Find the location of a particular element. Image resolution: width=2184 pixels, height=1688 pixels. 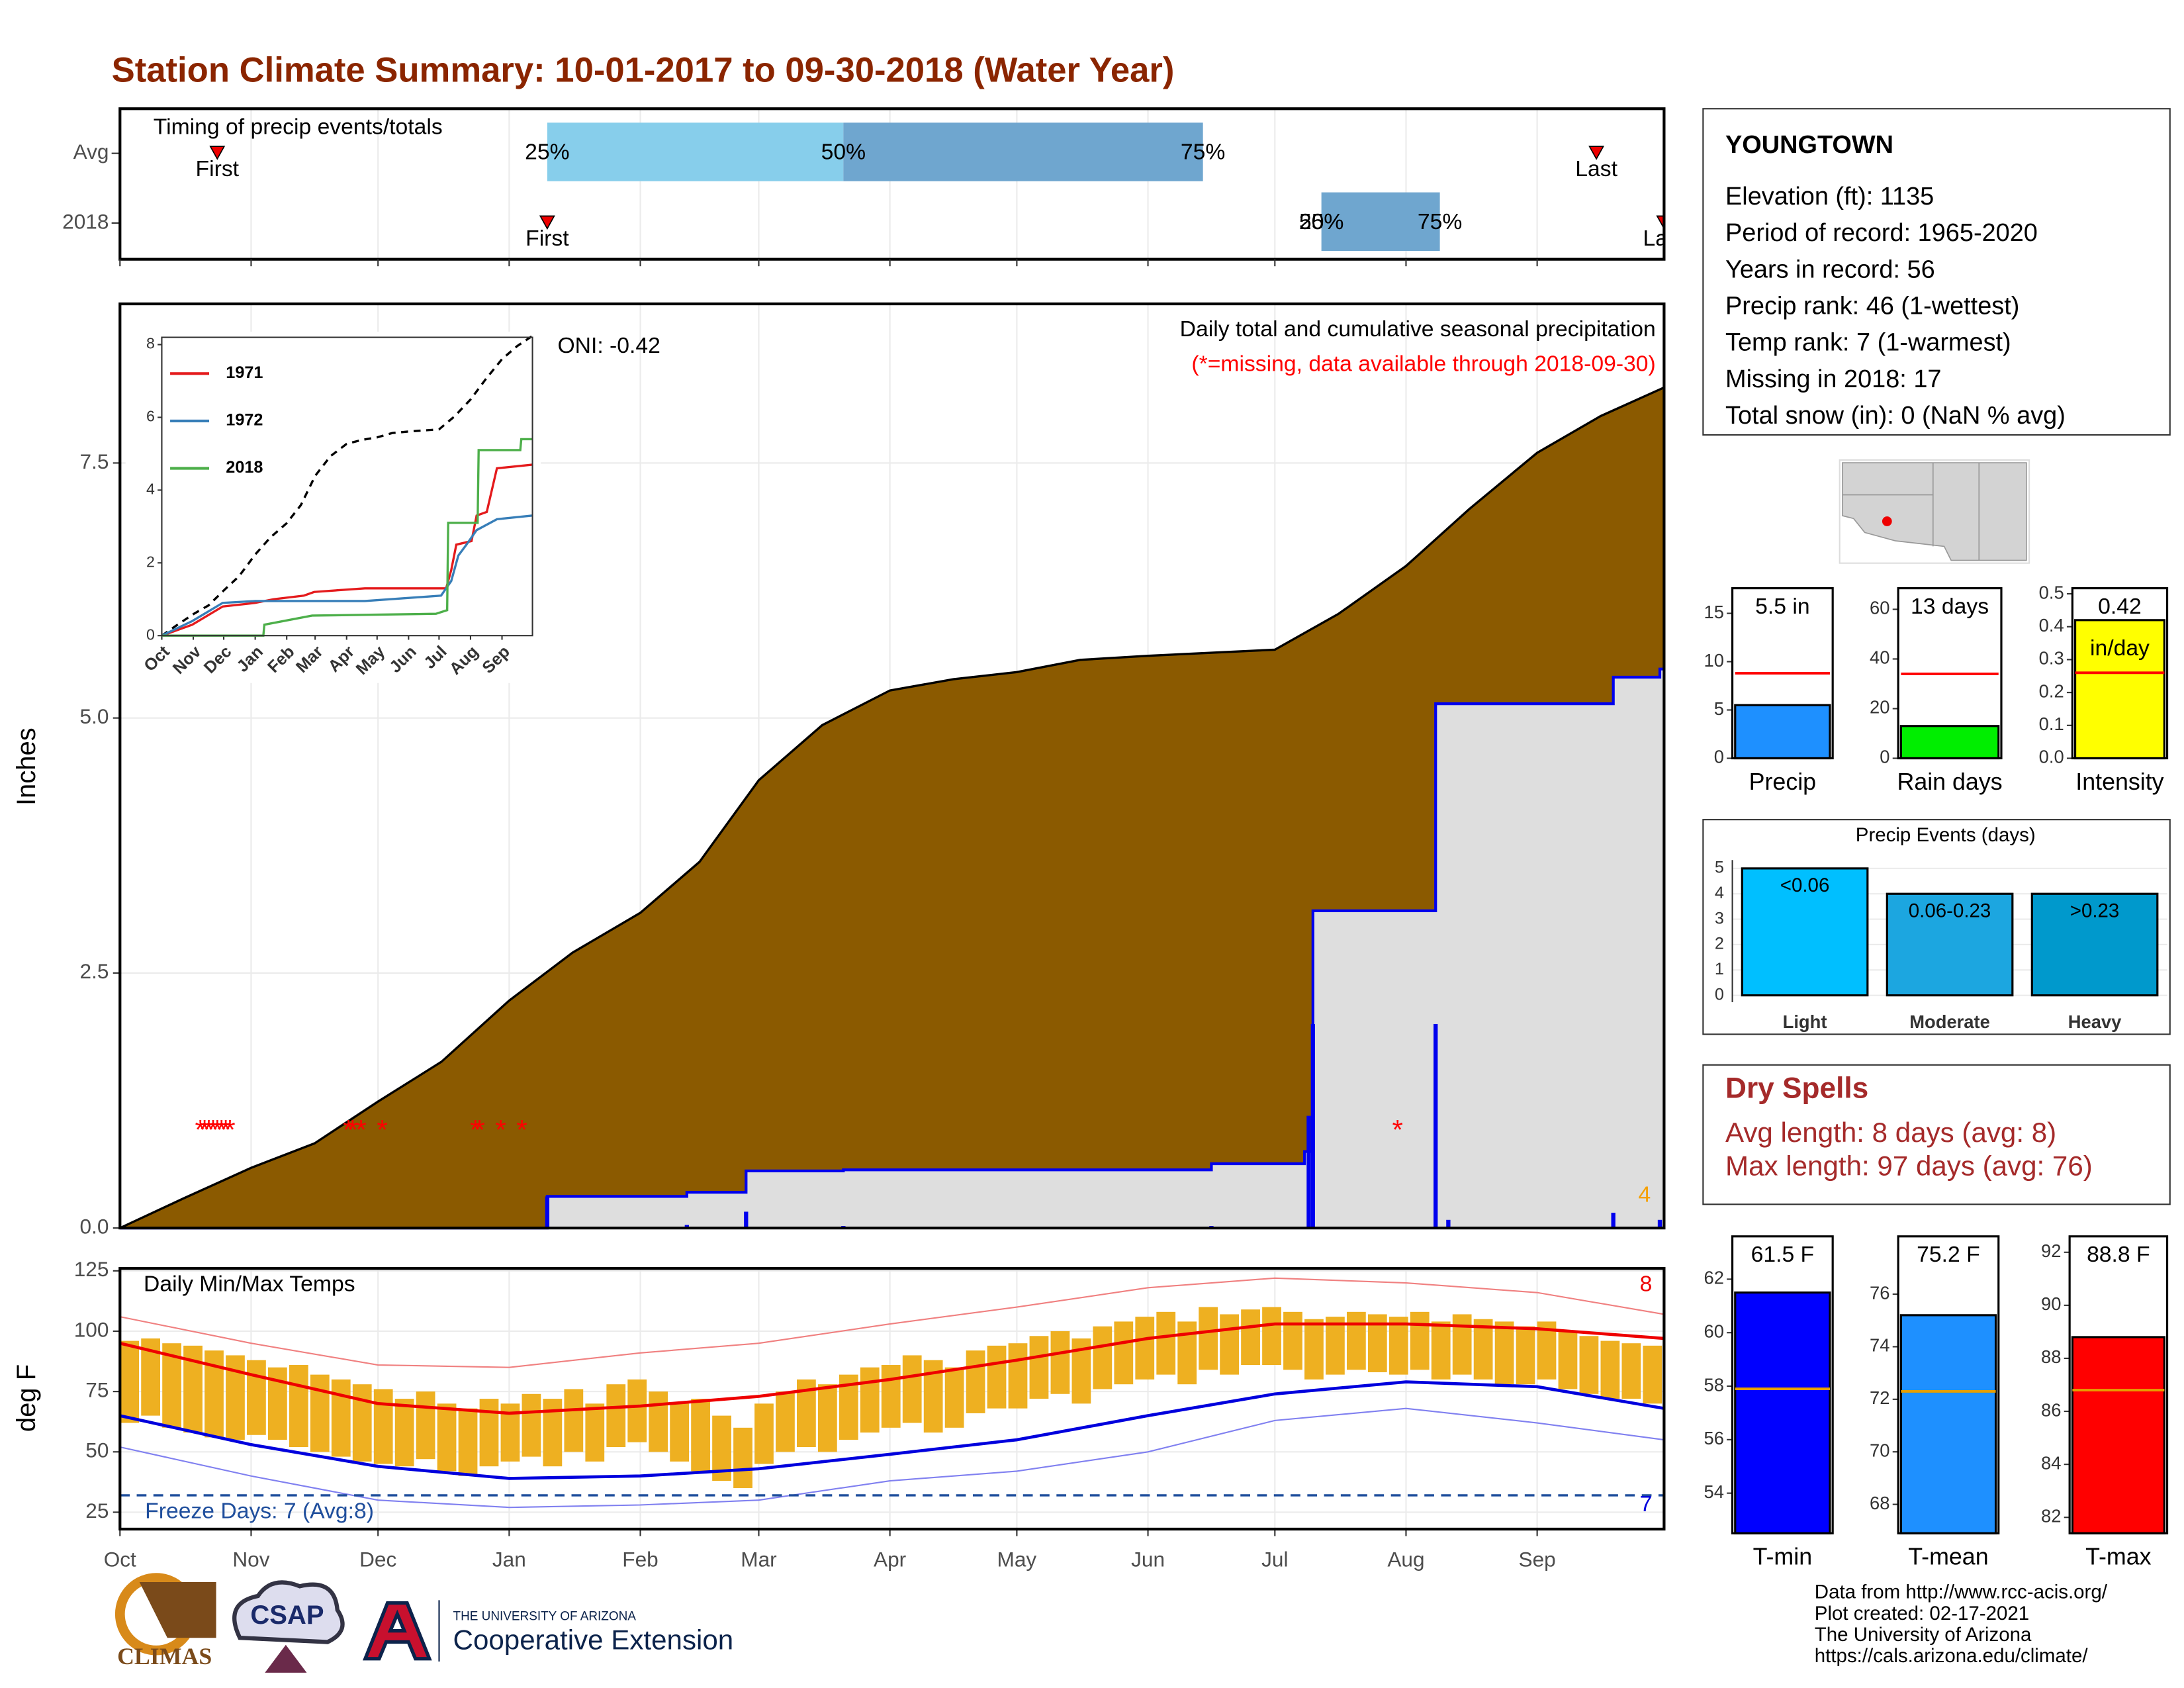

y-tick-label: 0.1 is located at coordinates (2051, 724).